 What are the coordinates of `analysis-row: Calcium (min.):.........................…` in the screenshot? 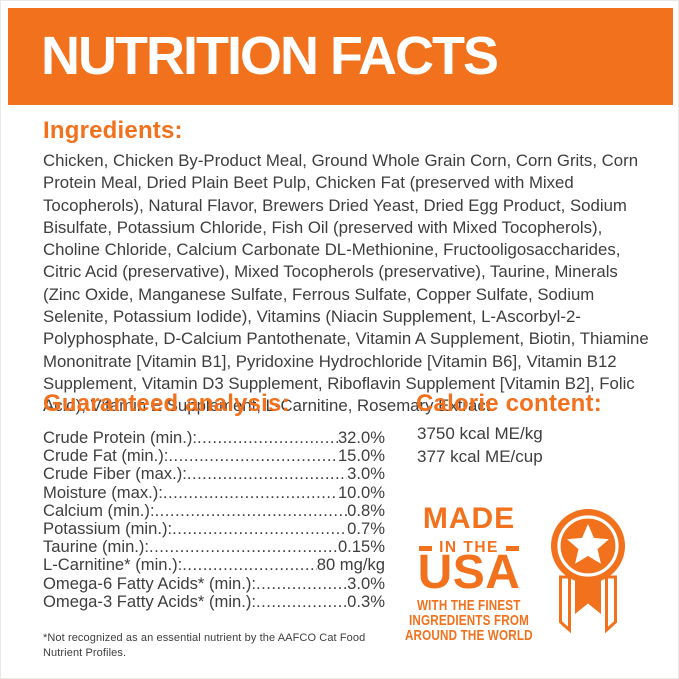 It's located at (214, 510).